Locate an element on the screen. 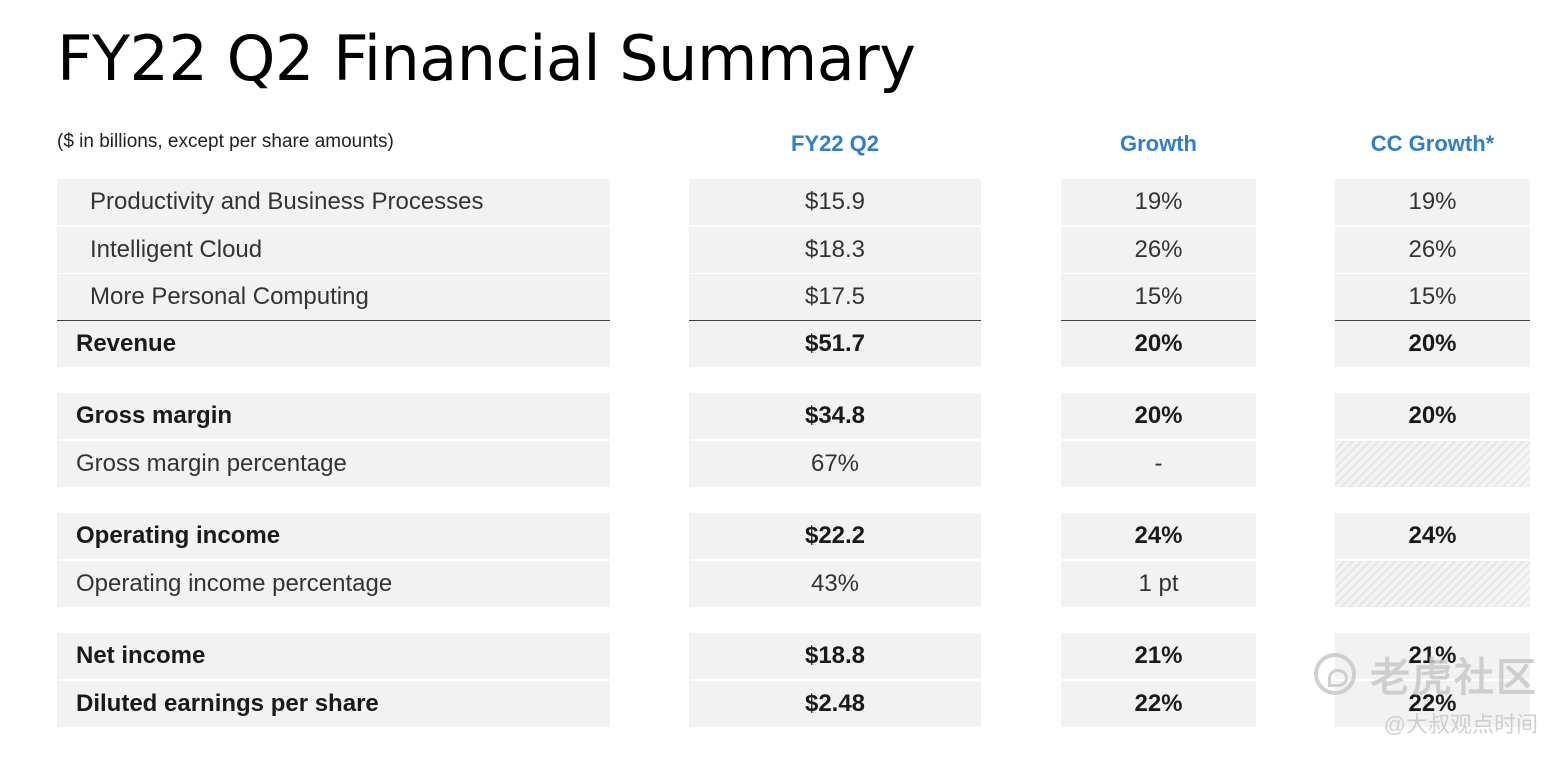 The image size is (1568, 760). row-label: Intelligent Cloud is located at coordinates (333, 249).